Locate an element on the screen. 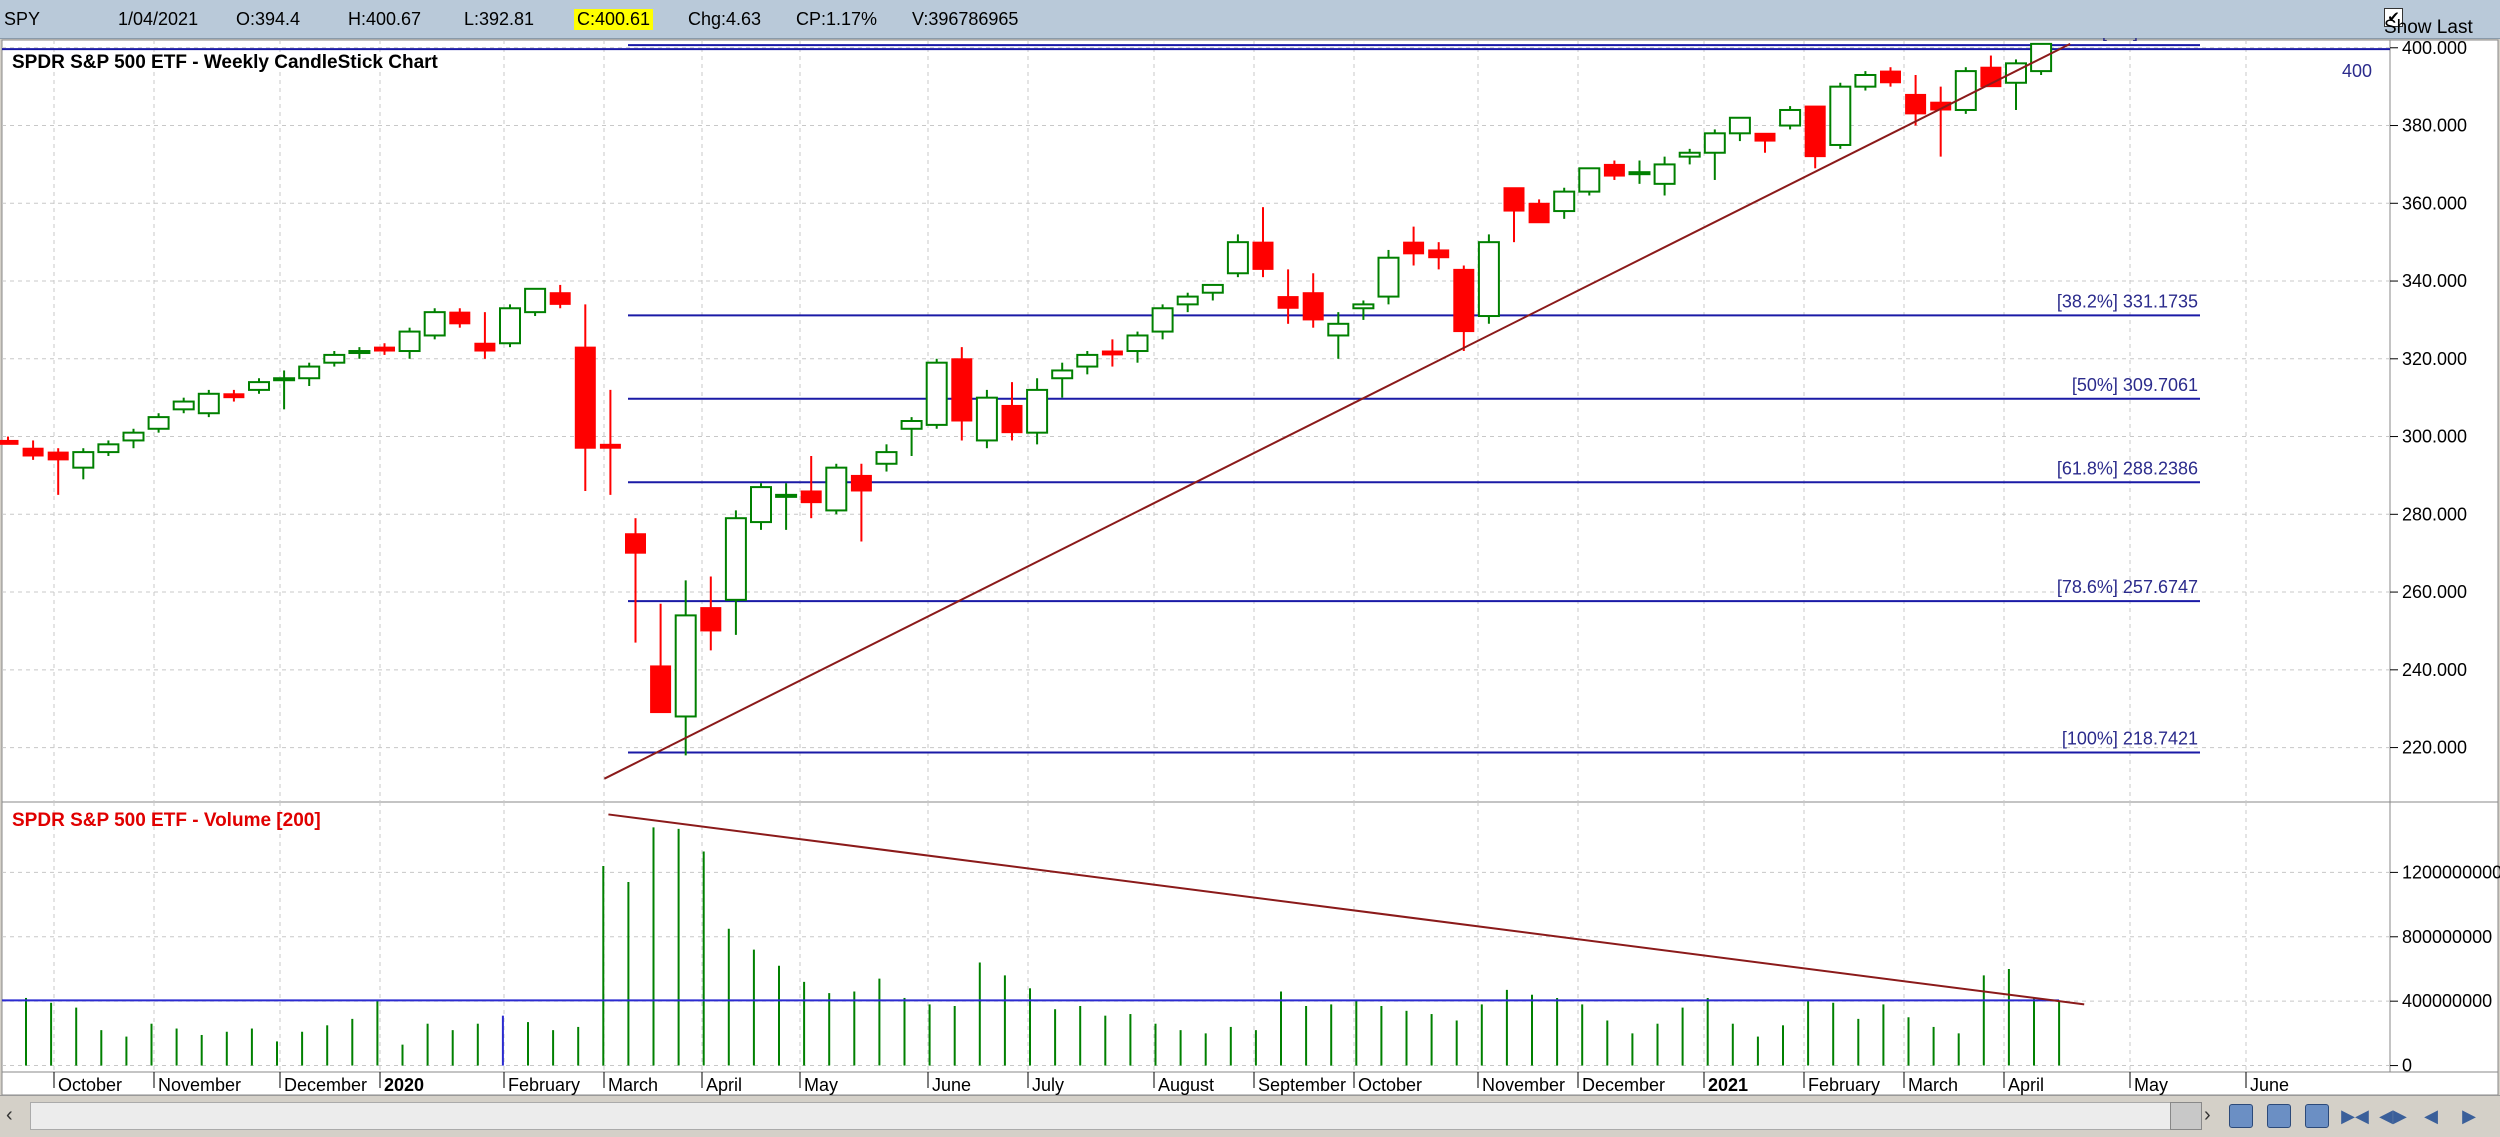 The width and height of the screenshot is (2500, 1137). price-tick-label: 260.000 is located at coordinates (2434, 592).